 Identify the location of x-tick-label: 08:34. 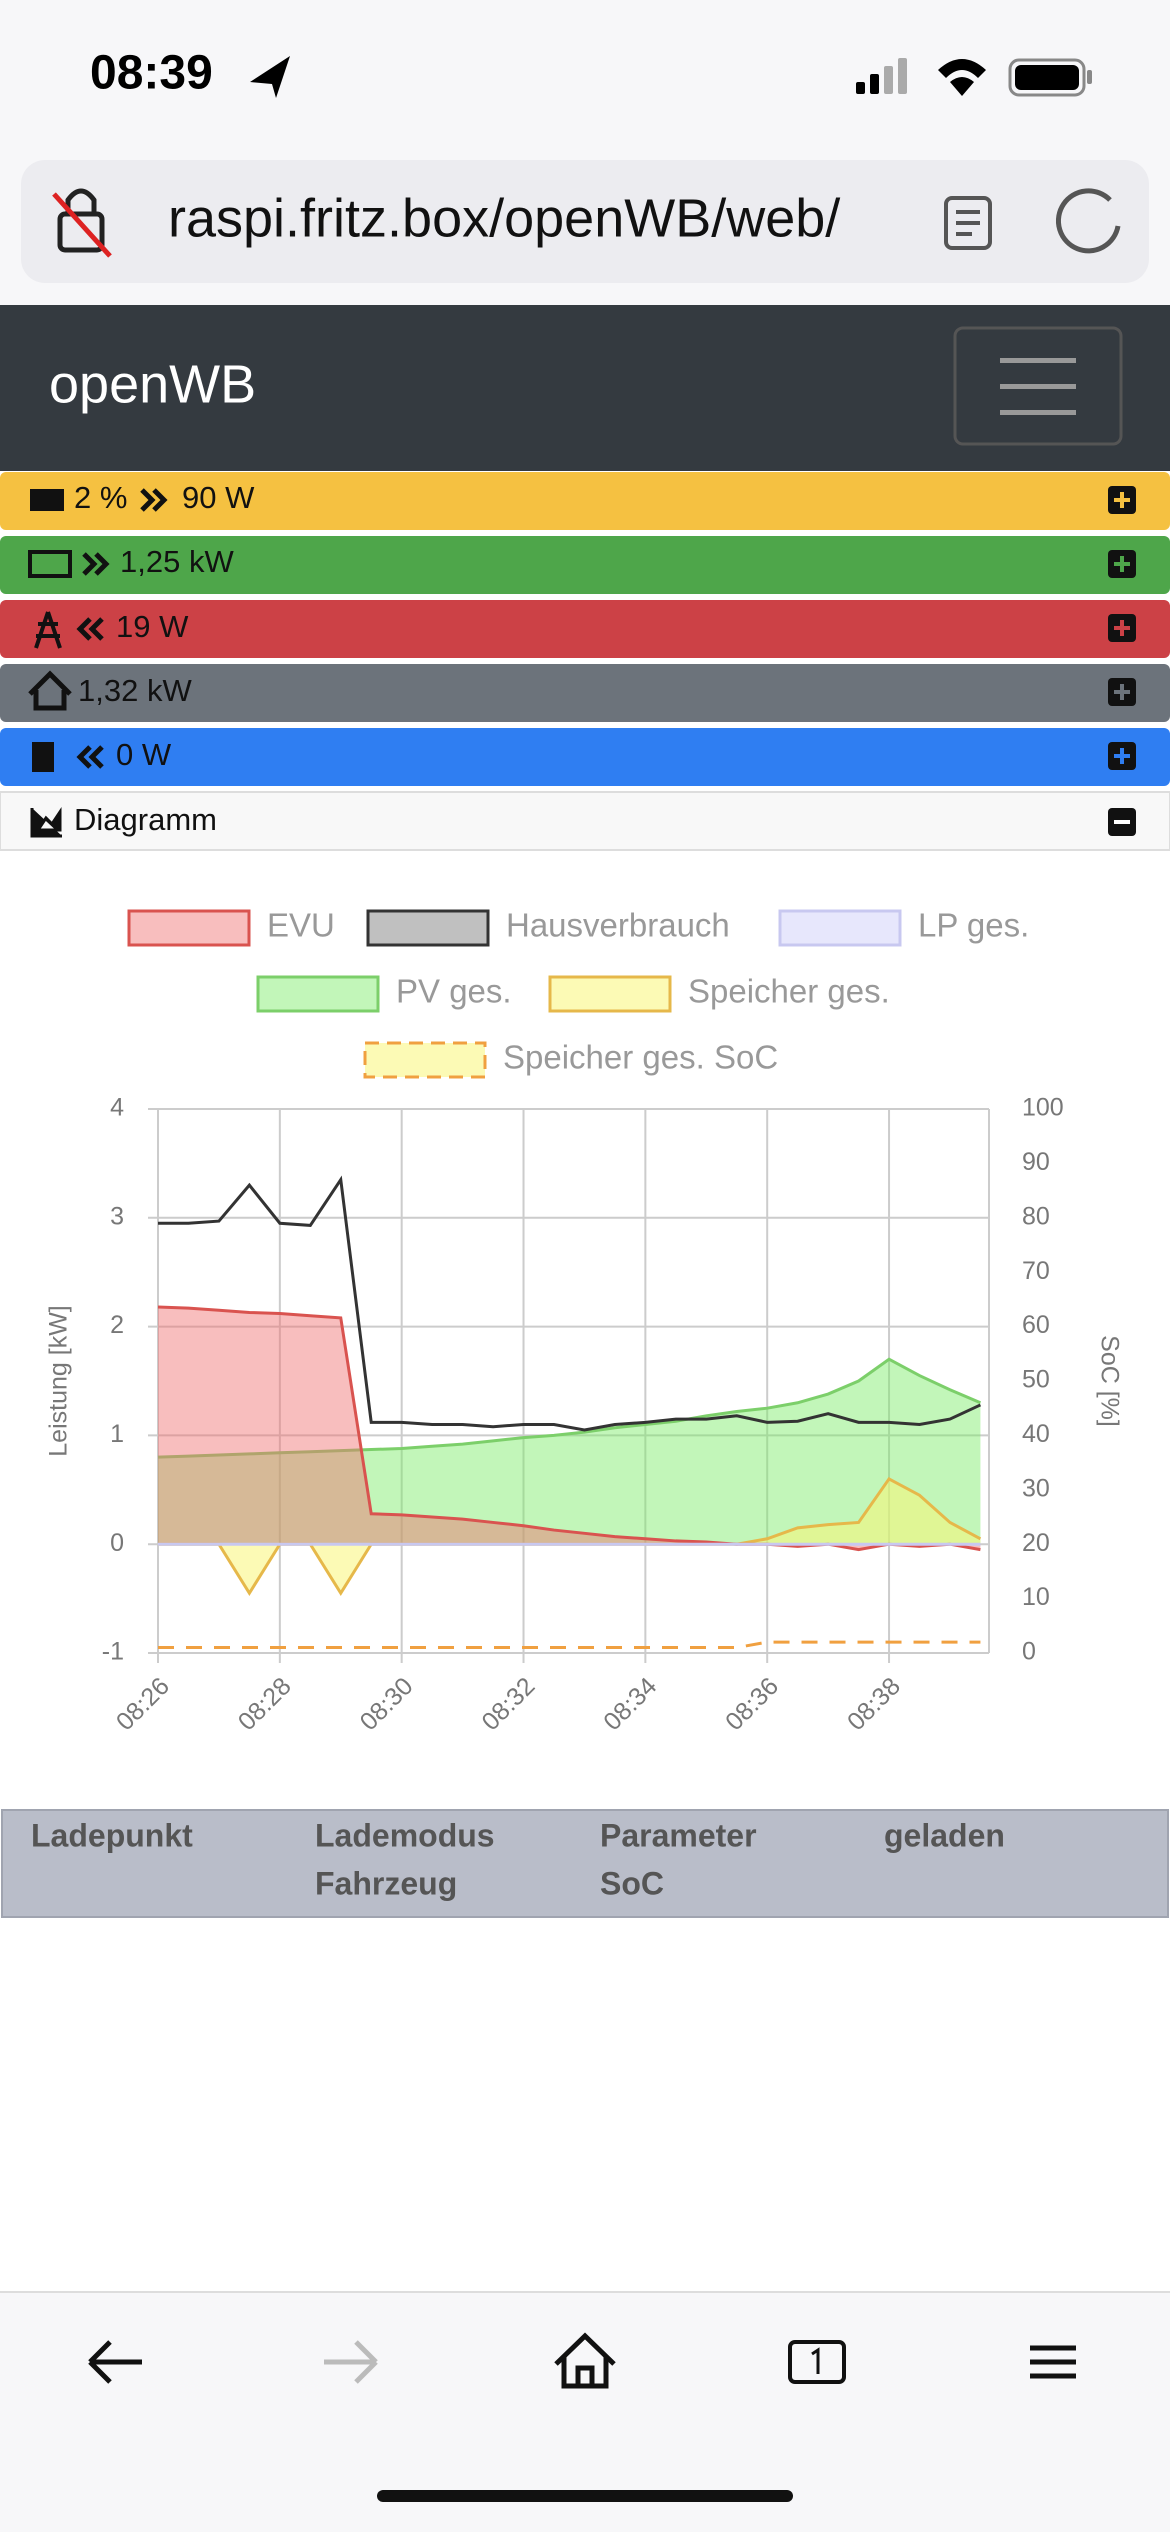
(630, 1704).